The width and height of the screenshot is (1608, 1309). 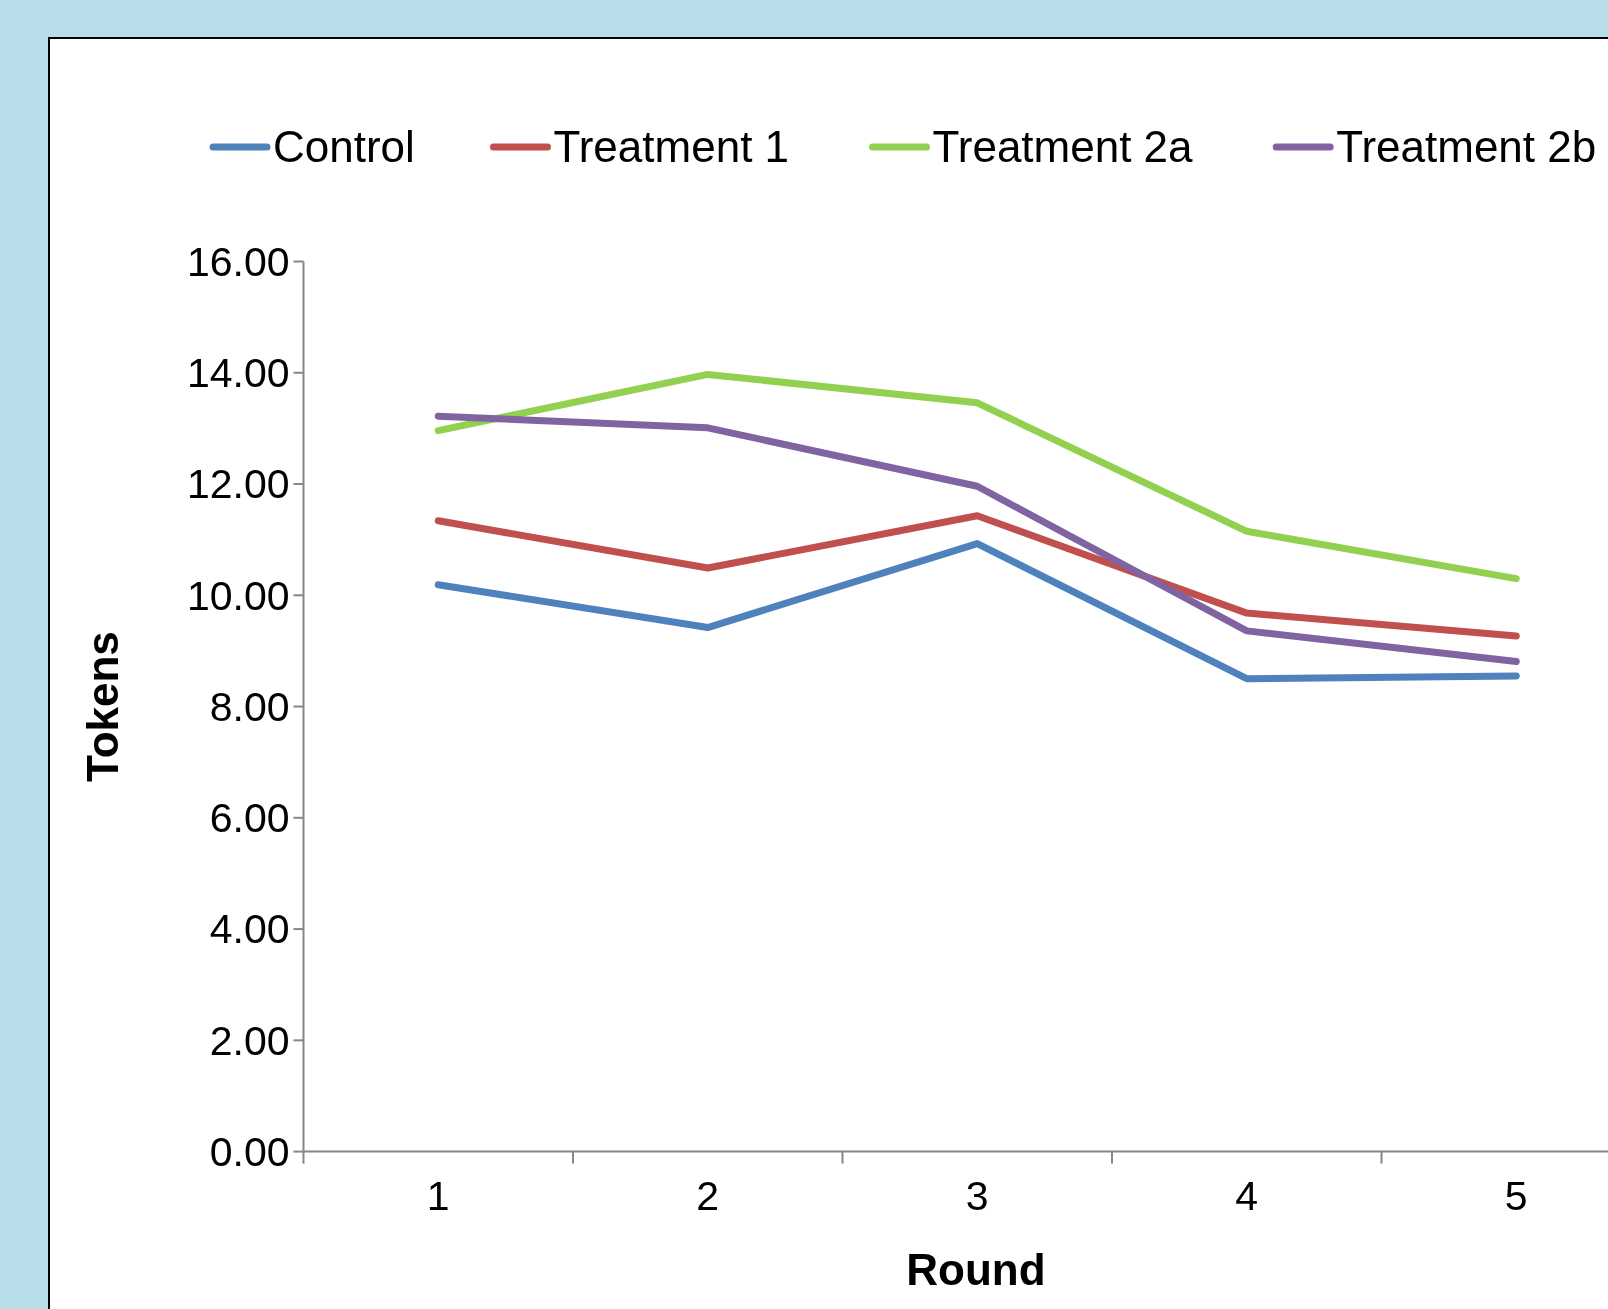 What do you see at coordinates (977, 1195) in the screenshot?
I see `x-tick-label: 3` at bounding box center [977, 1195].